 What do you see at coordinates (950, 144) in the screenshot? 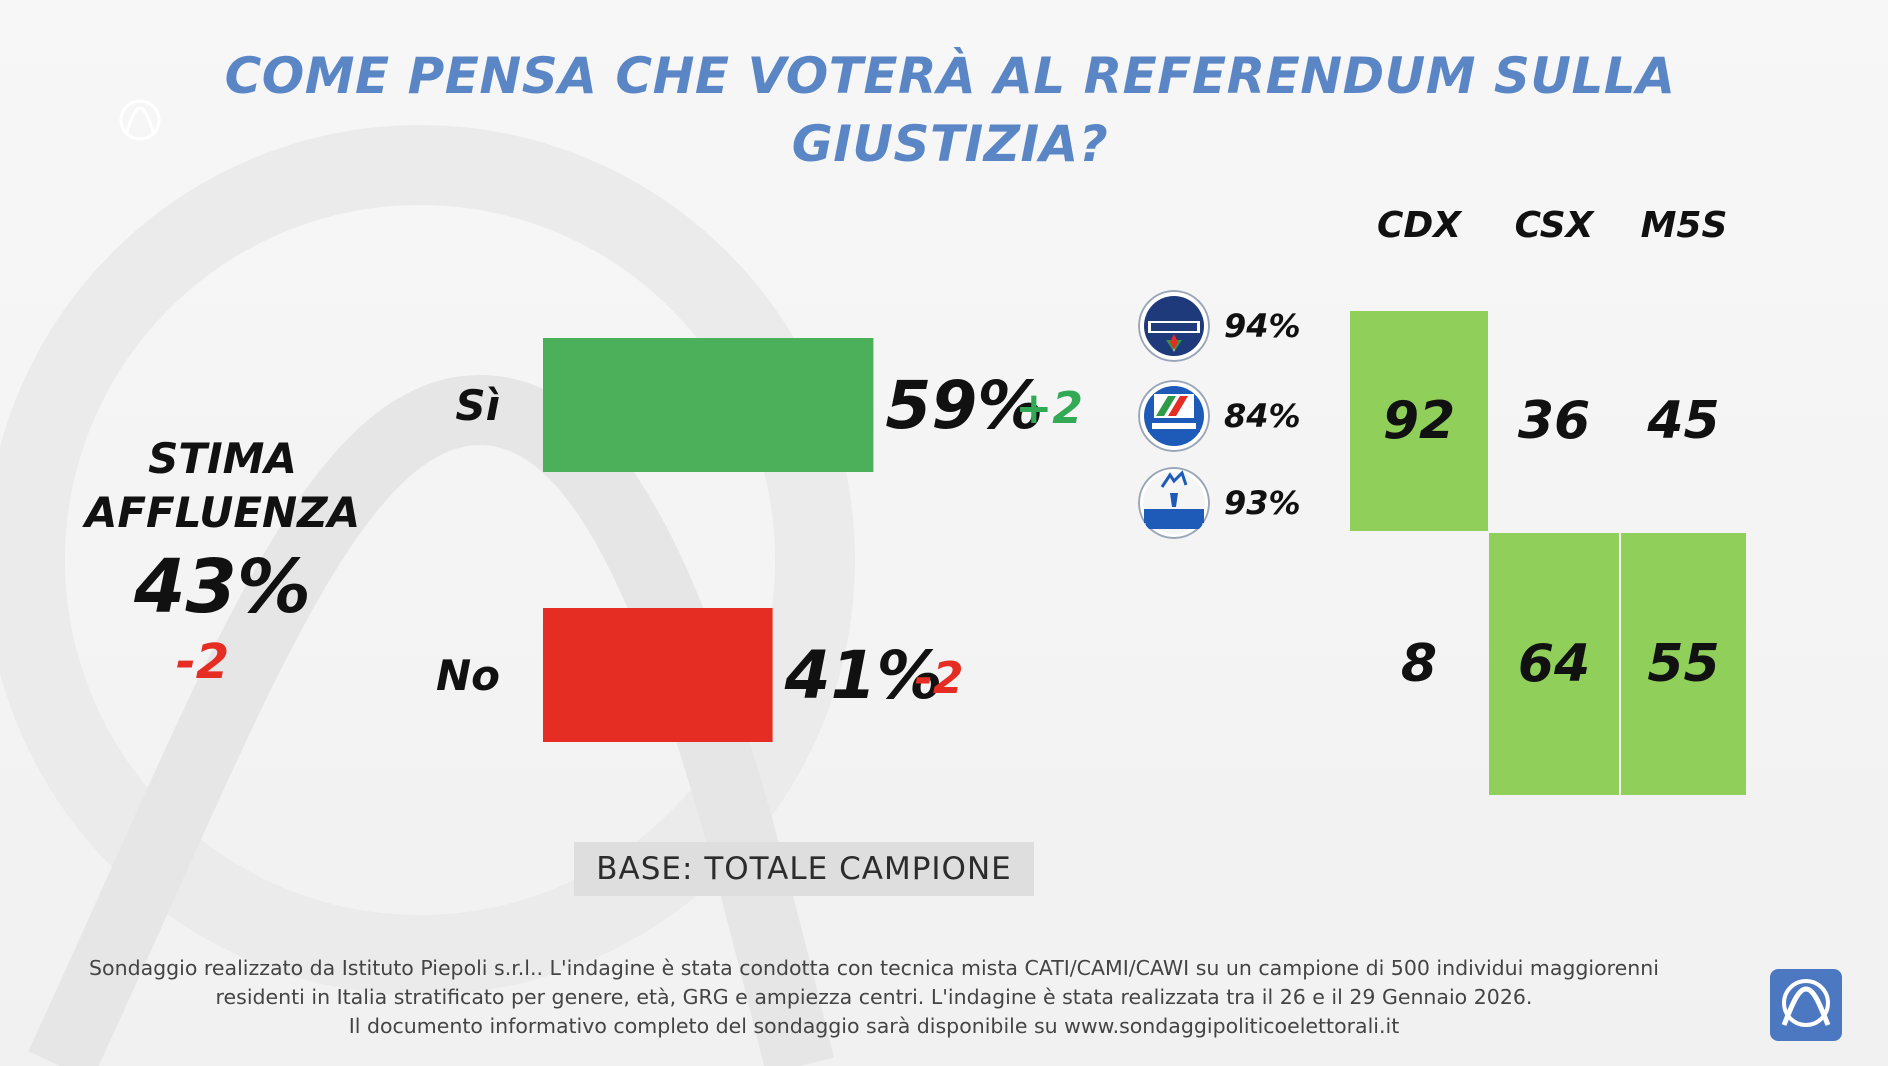
I see `title-line-2: GIUSTIZIA?` at bounding box center [950, 144].